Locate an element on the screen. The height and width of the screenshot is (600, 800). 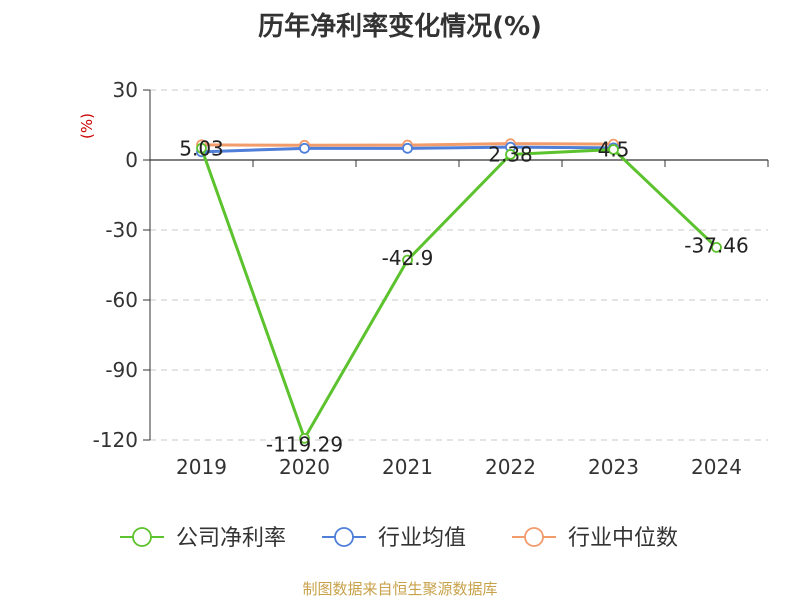
legend-label: 行业中位数 is located at coordinates (623, 538).